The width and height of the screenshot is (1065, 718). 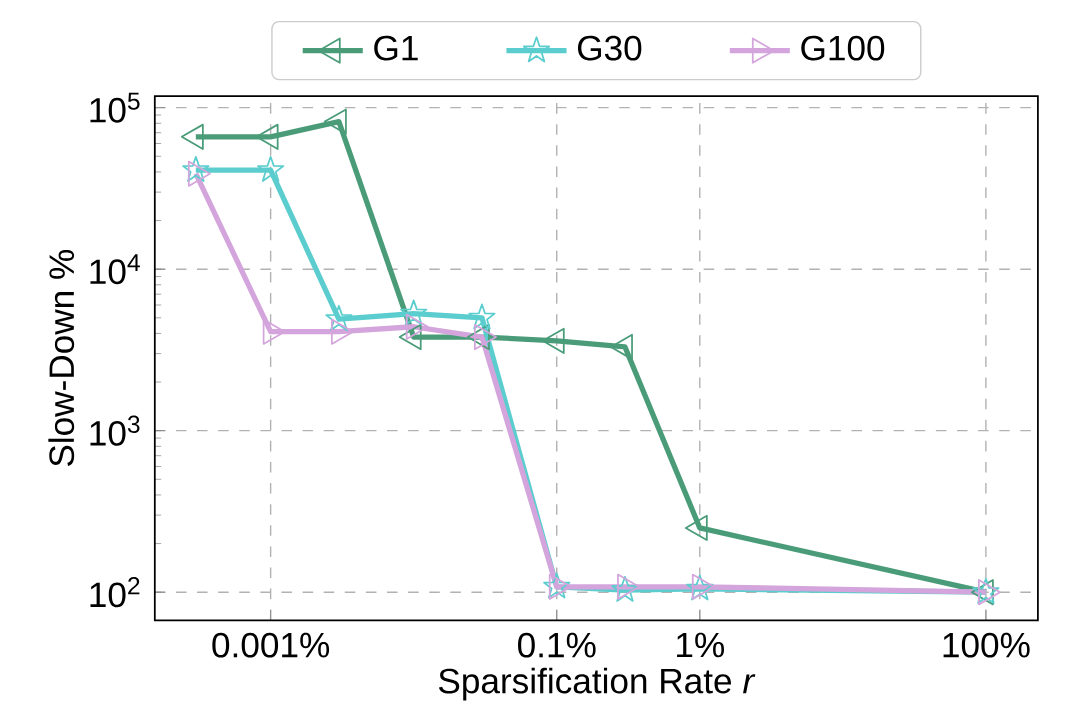 I want to click on x-tick-label: 1%, so click(x=700, y=645).